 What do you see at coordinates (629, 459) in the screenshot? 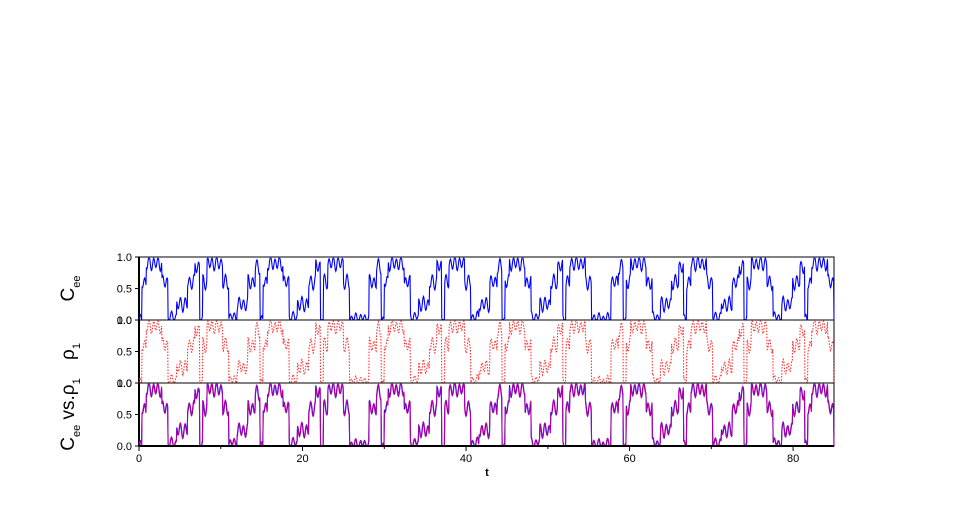
I see `x-tick-label: 60` at bounding box center [629, 459].